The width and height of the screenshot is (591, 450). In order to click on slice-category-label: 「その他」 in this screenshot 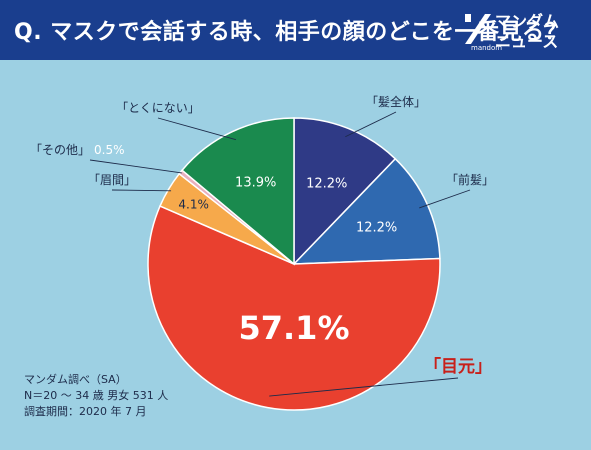, I will do `click(60, 150)`.